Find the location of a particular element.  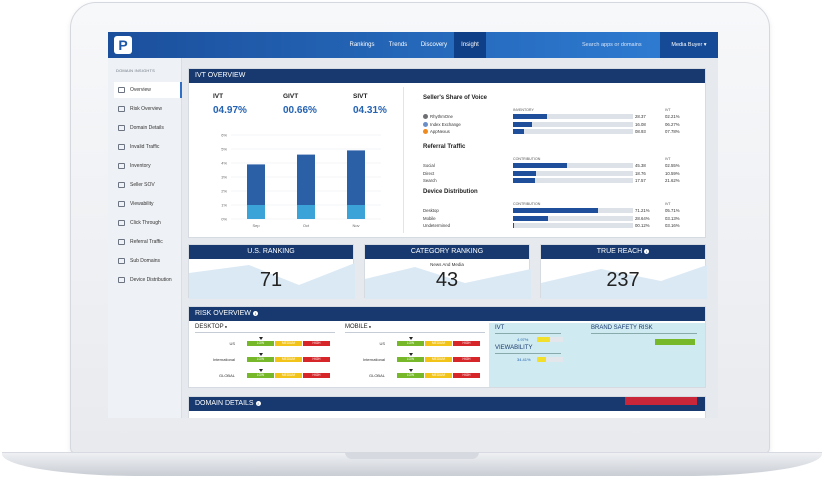

sidebar-item-label: Inventory is located at coordinates (140, 166).